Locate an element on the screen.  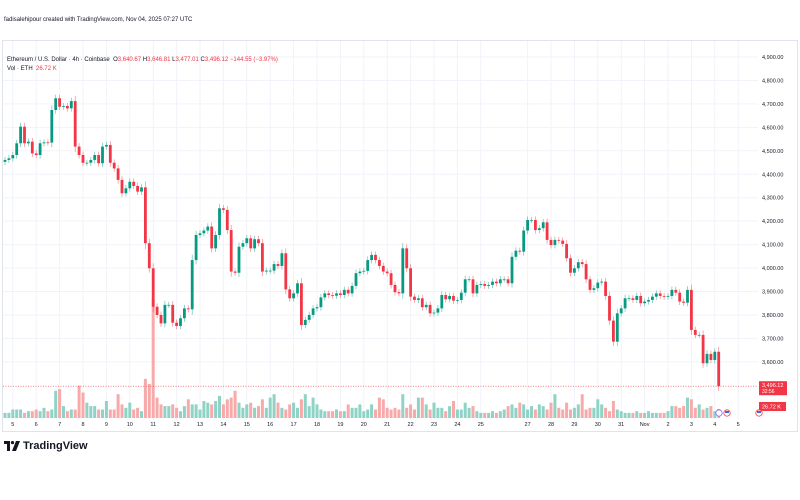
price-tick-label: 3,900.00 is located at coordinates (772, 293).